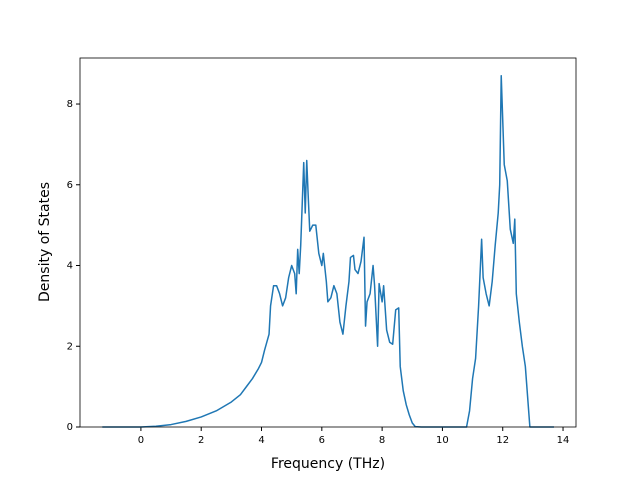  I want to click on x-tick-label: 2, so click(201, 440).